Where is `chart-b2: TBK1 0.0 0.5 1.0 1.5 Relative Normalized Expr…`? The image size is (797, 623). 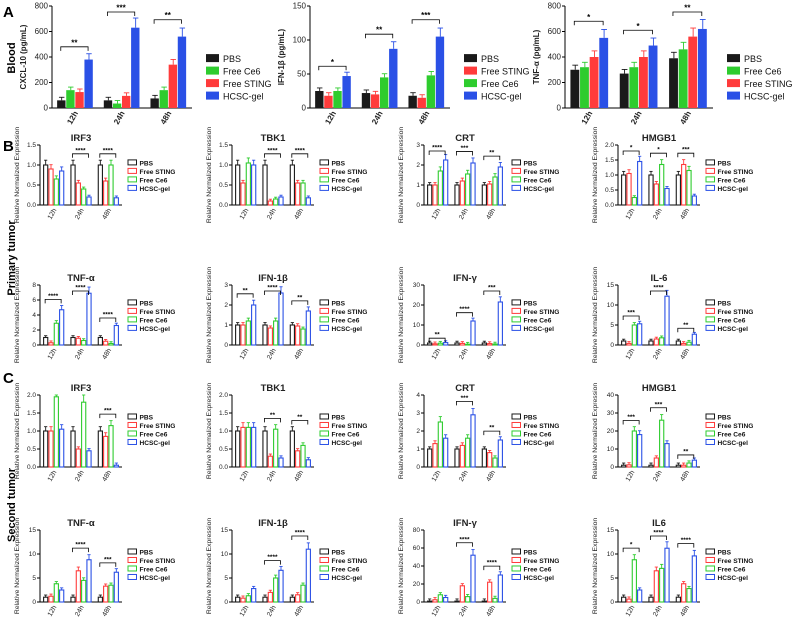
chart-b2: TBK1 0.0 0.5 1.0 1.5 Relative Normalized Expr… is located at coordinates (286, 175).